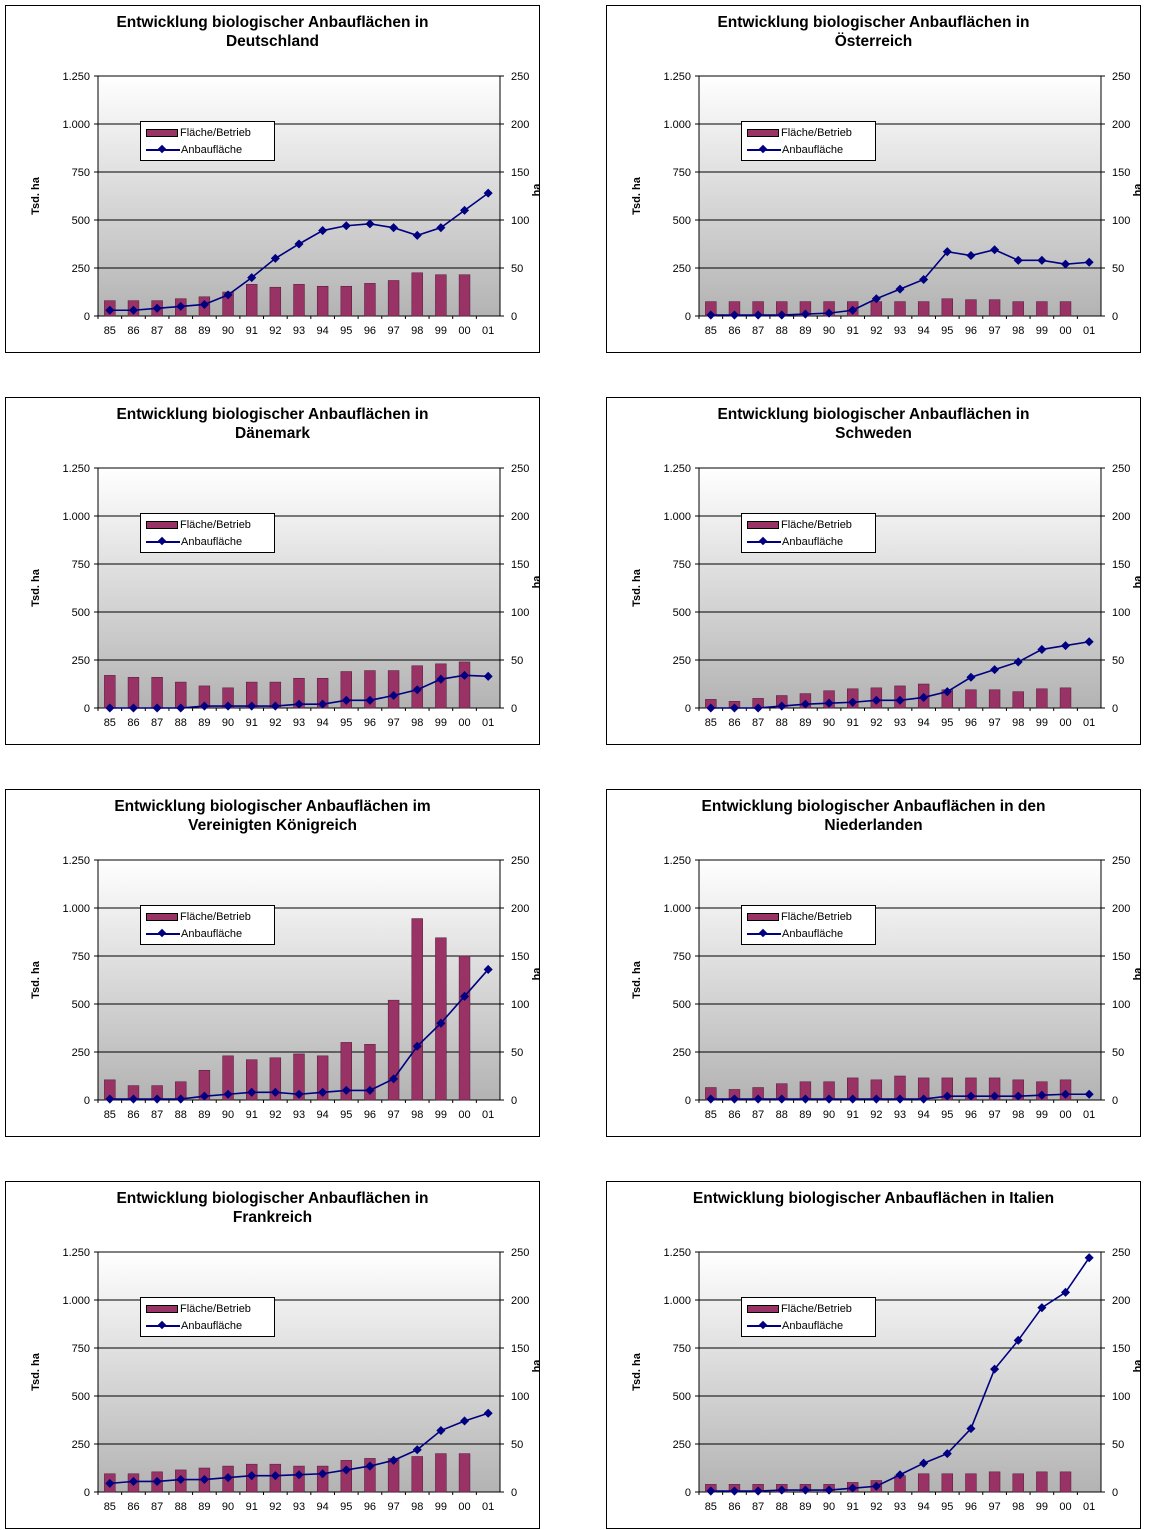 This screenshot has width=1163, height=1530. What do you see at coordinates (441, 331) in the screenshot?
I see `x-tick-label: 99` at bounding box center [441, 331].